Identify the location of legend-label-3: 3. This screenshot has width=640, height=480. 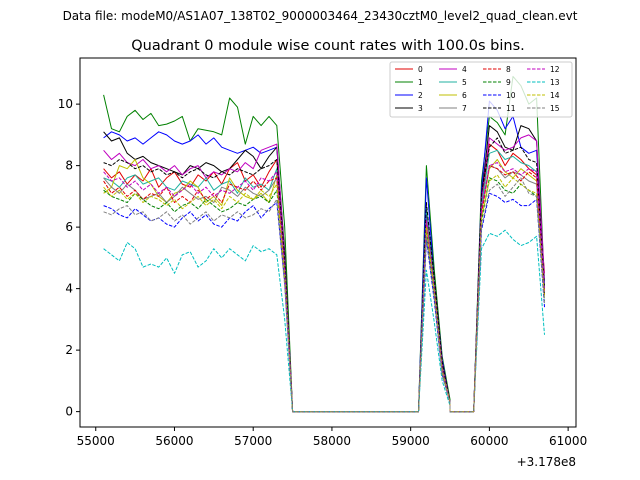
(420, 108).